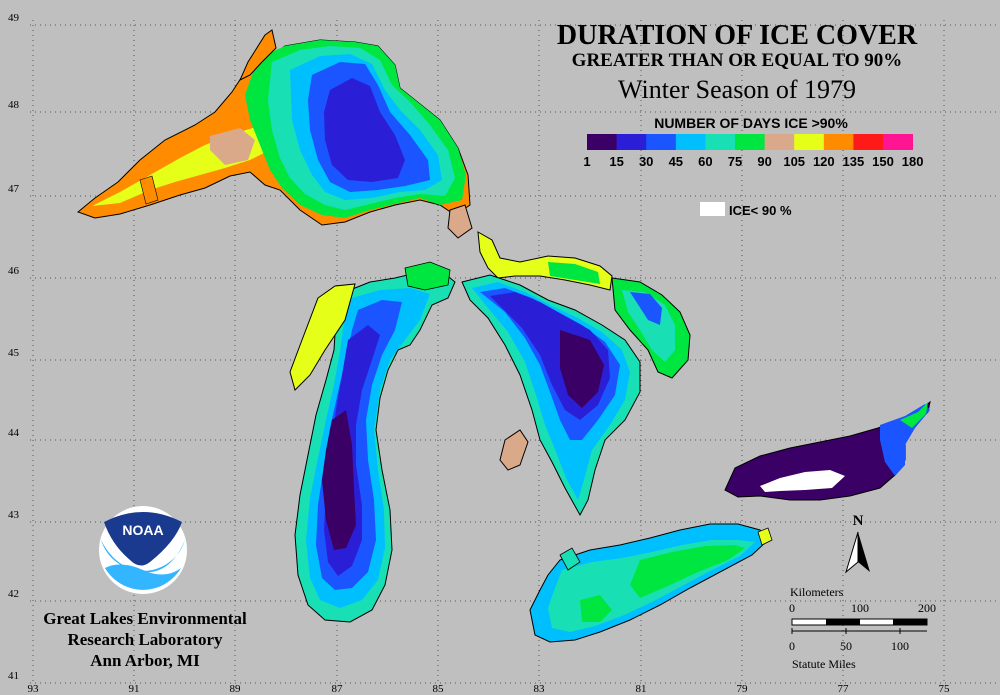 The height and width of the screenshot is (695, 1000). What do you see at coordinates (753, 161) in the screenshot?
I see `legend-tick-labels: 1 15 30 45 60 75 90 105 120 135 150 180` at bounding box center [753, 161].